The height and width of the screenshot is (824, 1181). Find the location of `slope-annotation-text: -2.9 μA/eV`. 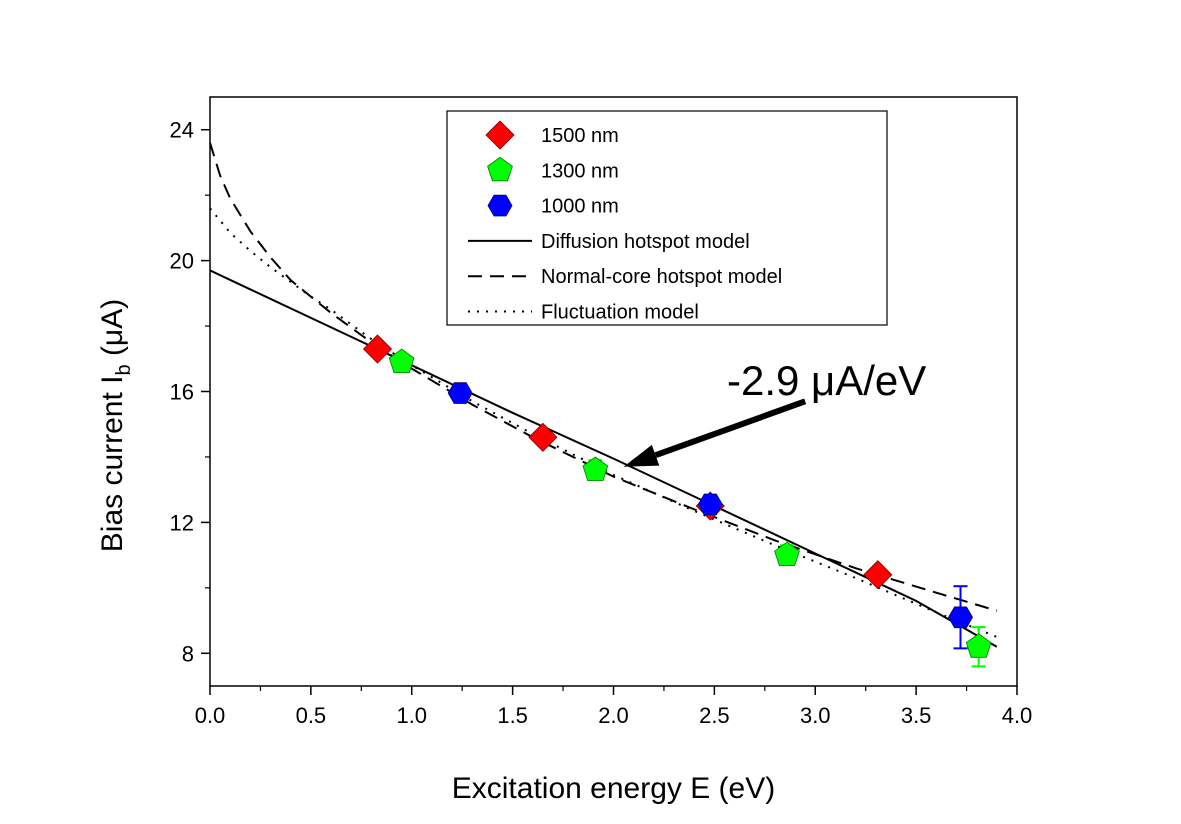

slope-annotation-text: -2.9 μA/eV is located at coordinates (826, 380).